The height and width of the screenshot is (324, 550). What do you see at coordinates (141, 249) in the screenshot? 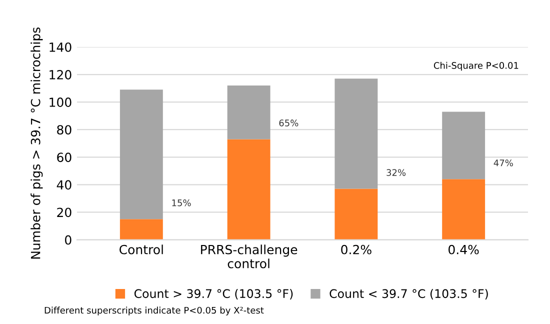
I see `x-tick-label: Control` at bounding box center [141, 249].